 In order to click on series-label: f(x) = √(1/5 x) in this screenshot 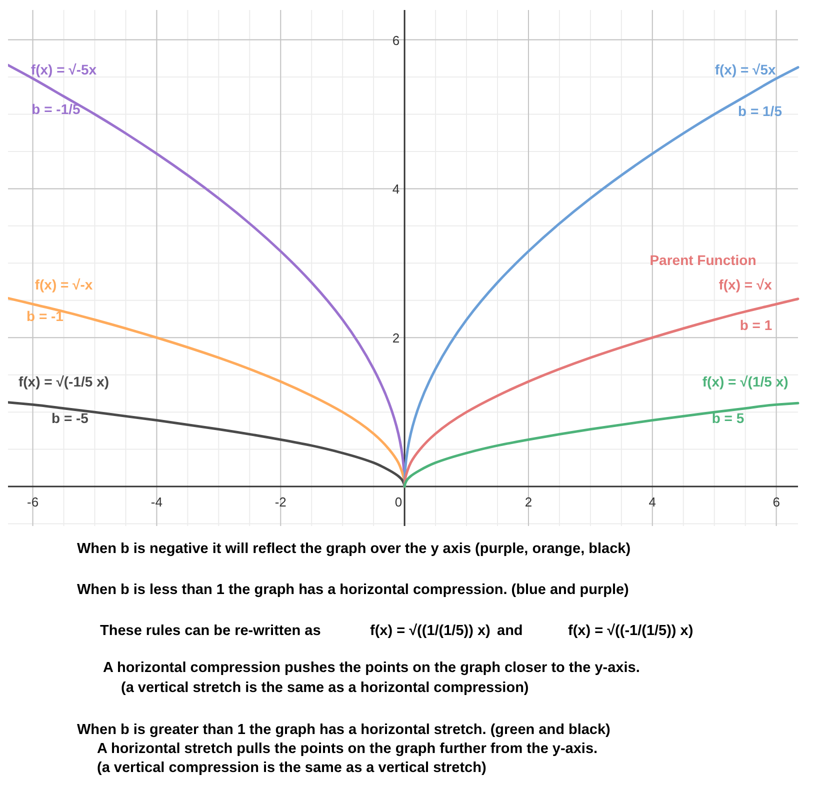, I will do `click(745, 381)`.